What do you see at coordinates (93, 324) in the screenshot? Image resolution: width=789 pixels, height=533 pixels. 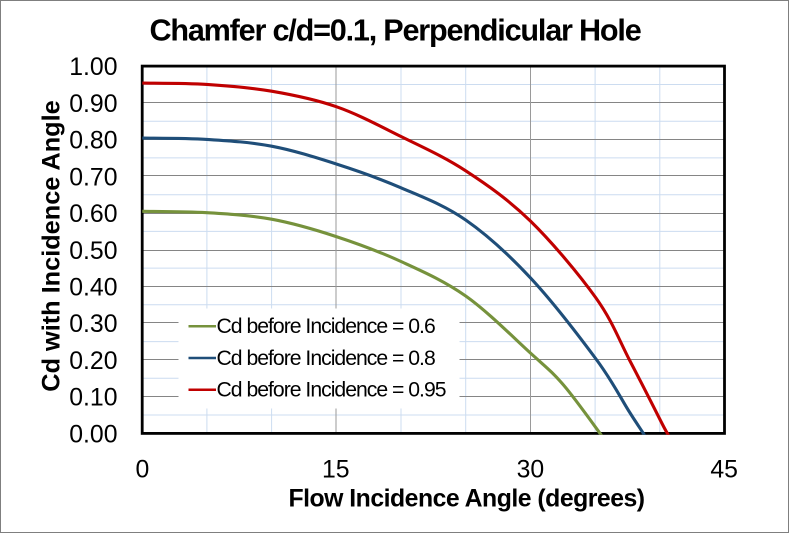 I see `svg-text: 0.30` at bounding box center [93, 324].